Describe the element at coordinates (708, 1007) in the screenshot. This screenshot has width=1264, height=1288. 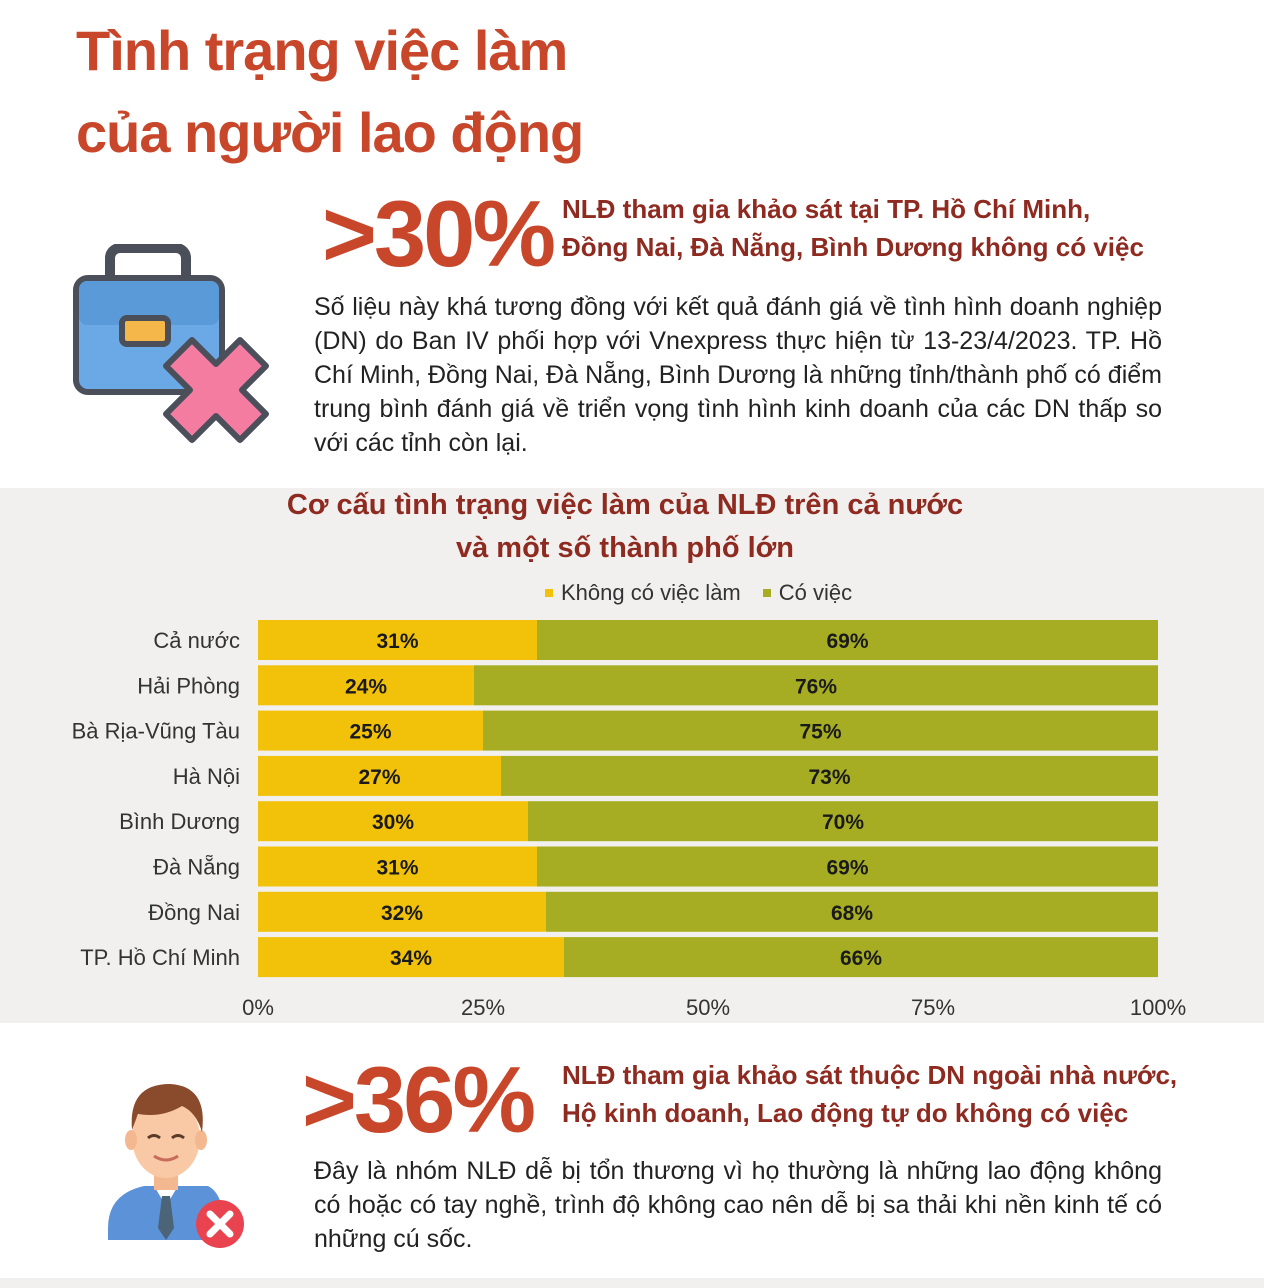
I see `x-tick-label: 50%` at that location.